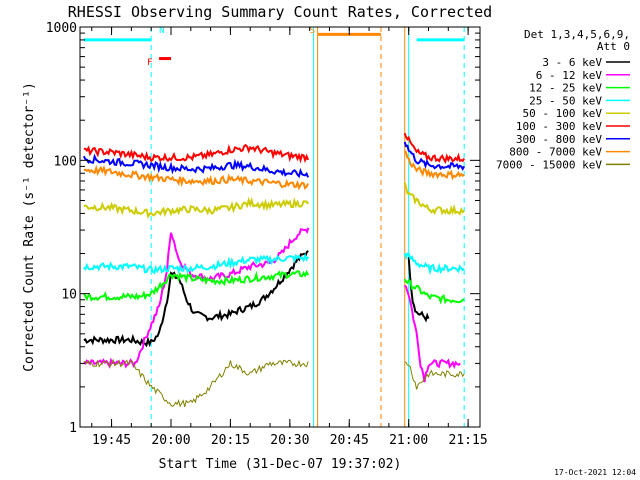 The height and width of the screenshot is (480, 640). What do you see at coordinates (559, 126) in the screenshot?
I see `legend-entry-label: 100 - 300 keV` at bounding box center [559, 126].